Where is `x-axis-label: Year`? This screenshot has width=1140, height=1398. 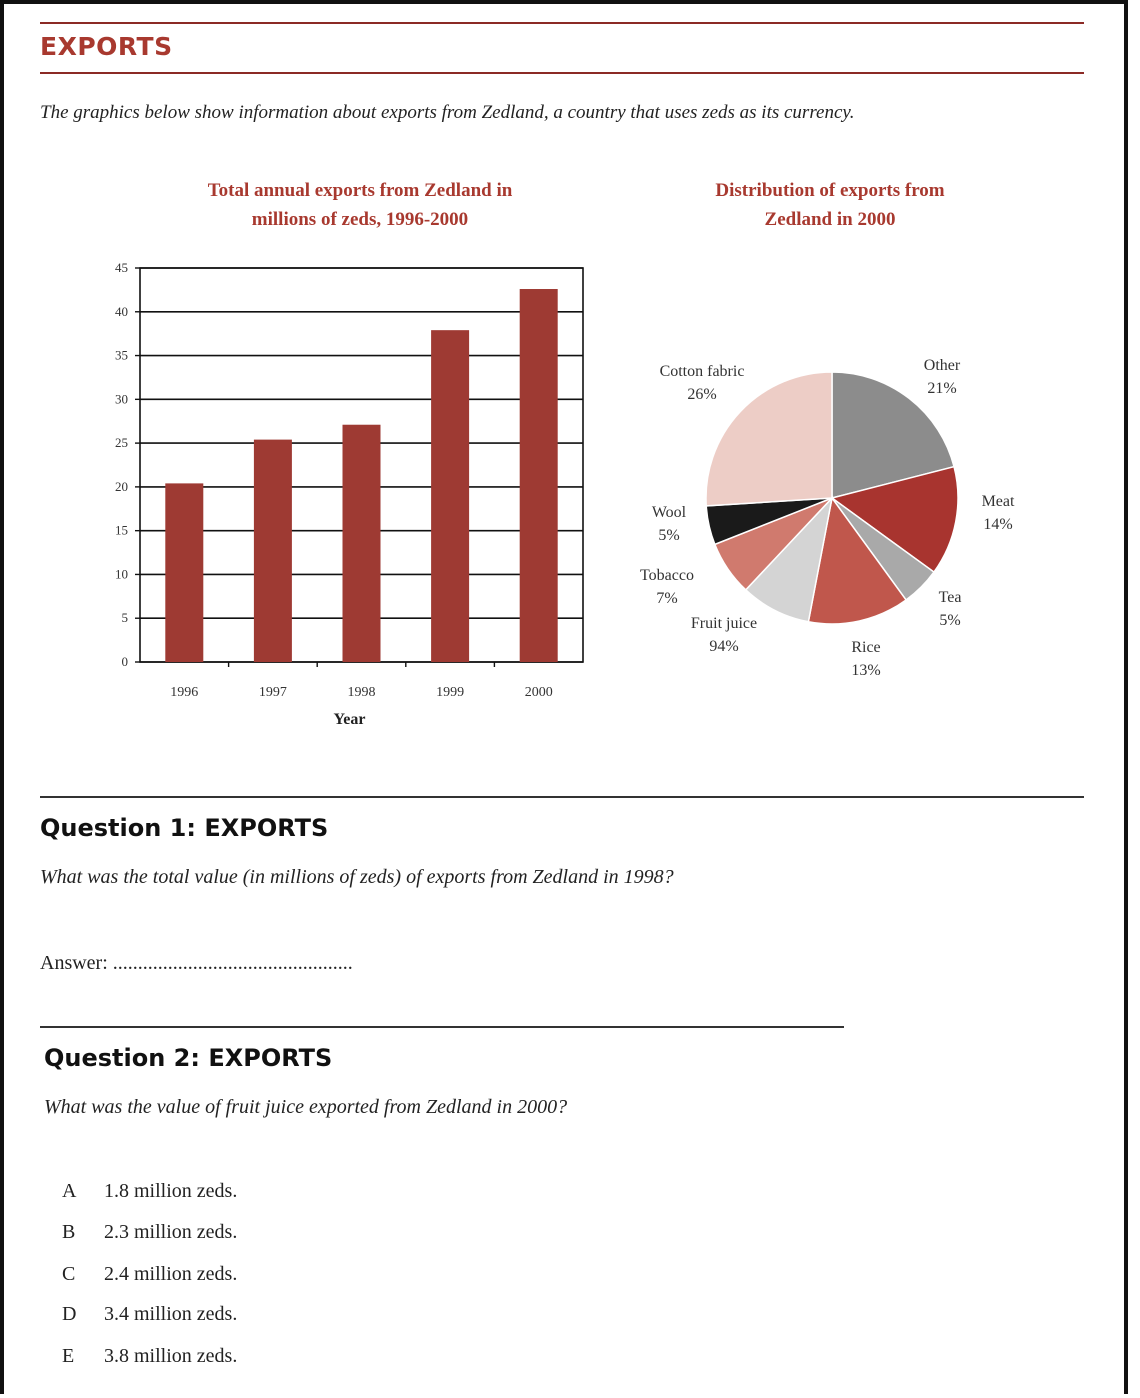
x-axis-label: Year is located at coordinates (350, 719).